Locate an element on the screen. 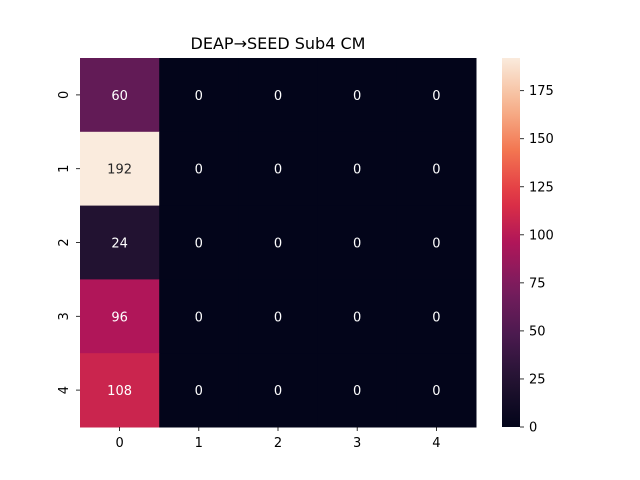 The height and width of the screenshot is (480, 640). cell-value-2-4: 0 is located at coordinates (436, 244).